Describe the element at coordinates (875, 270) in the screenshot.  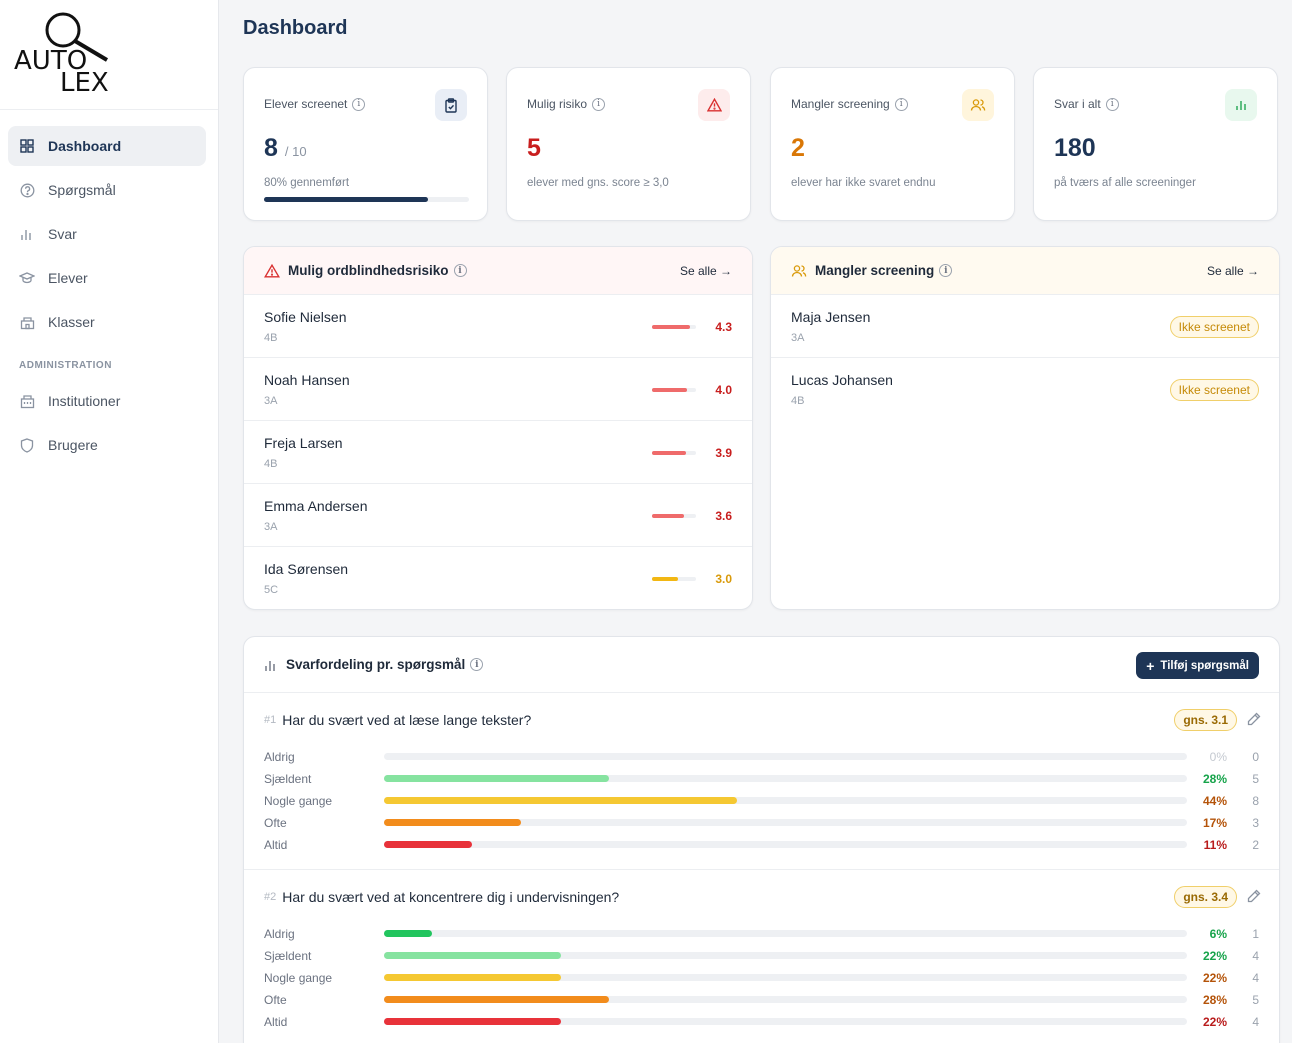
I see `panel-title: Mangler screening` at that location.